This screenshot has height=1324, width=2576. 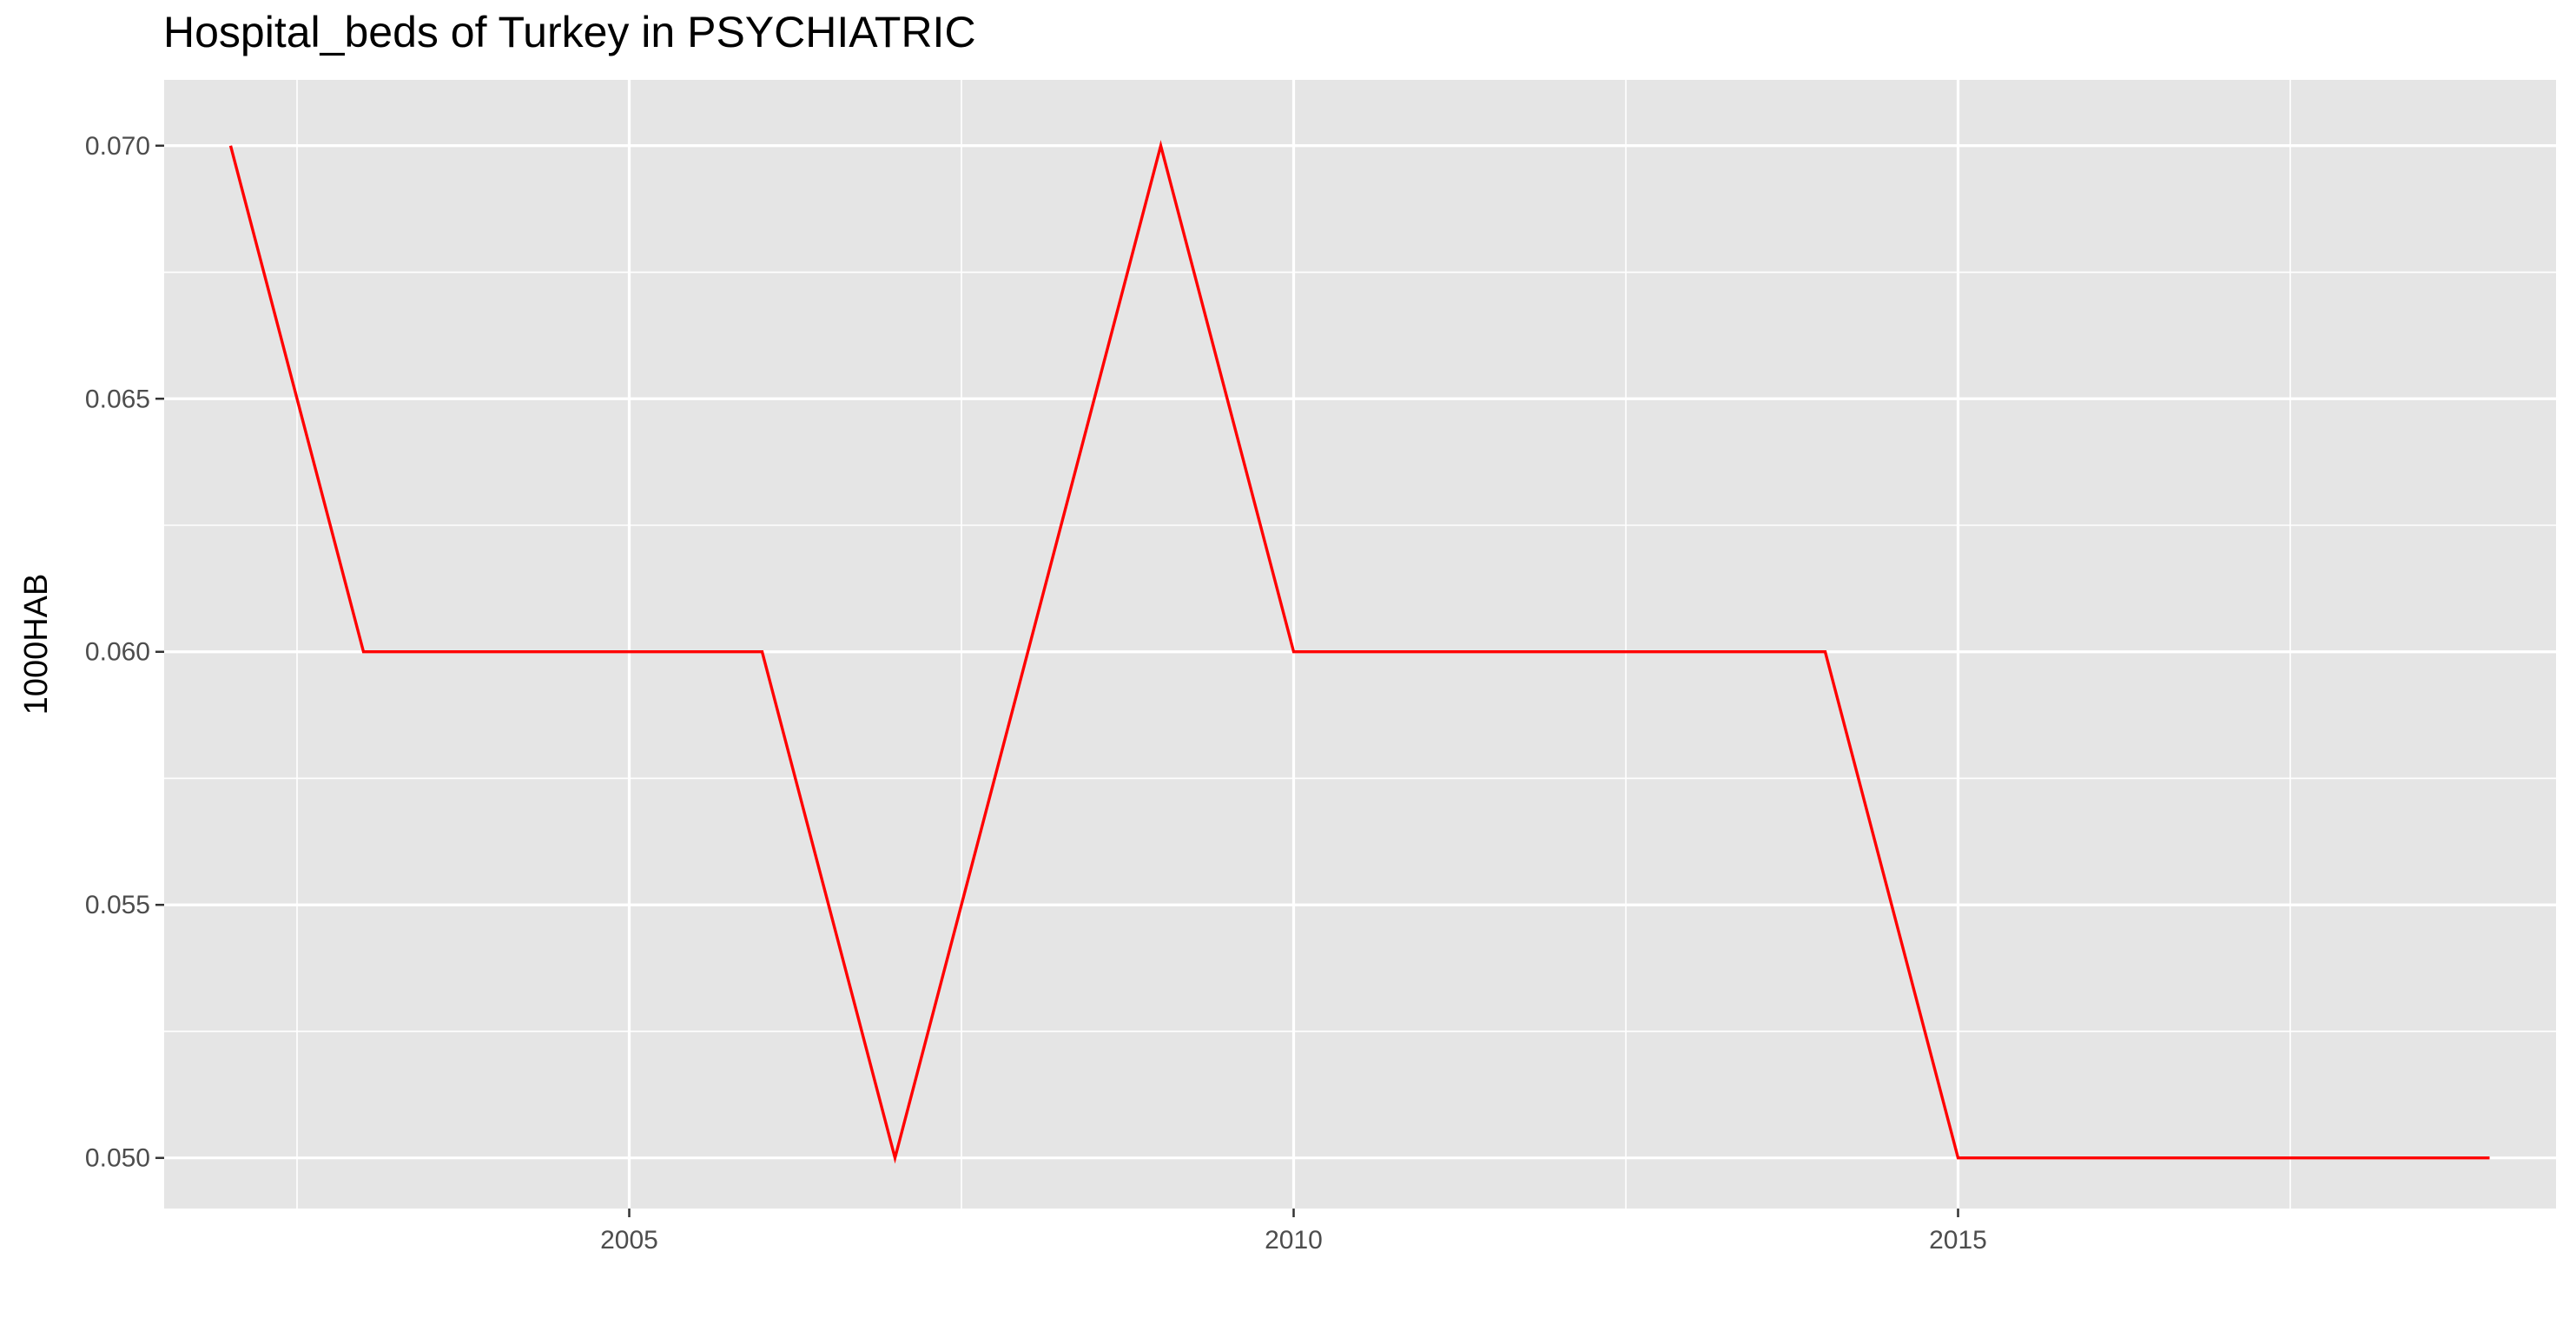 I want to click on y-axis-title: 1000HAB, so click(x=36, y=645).